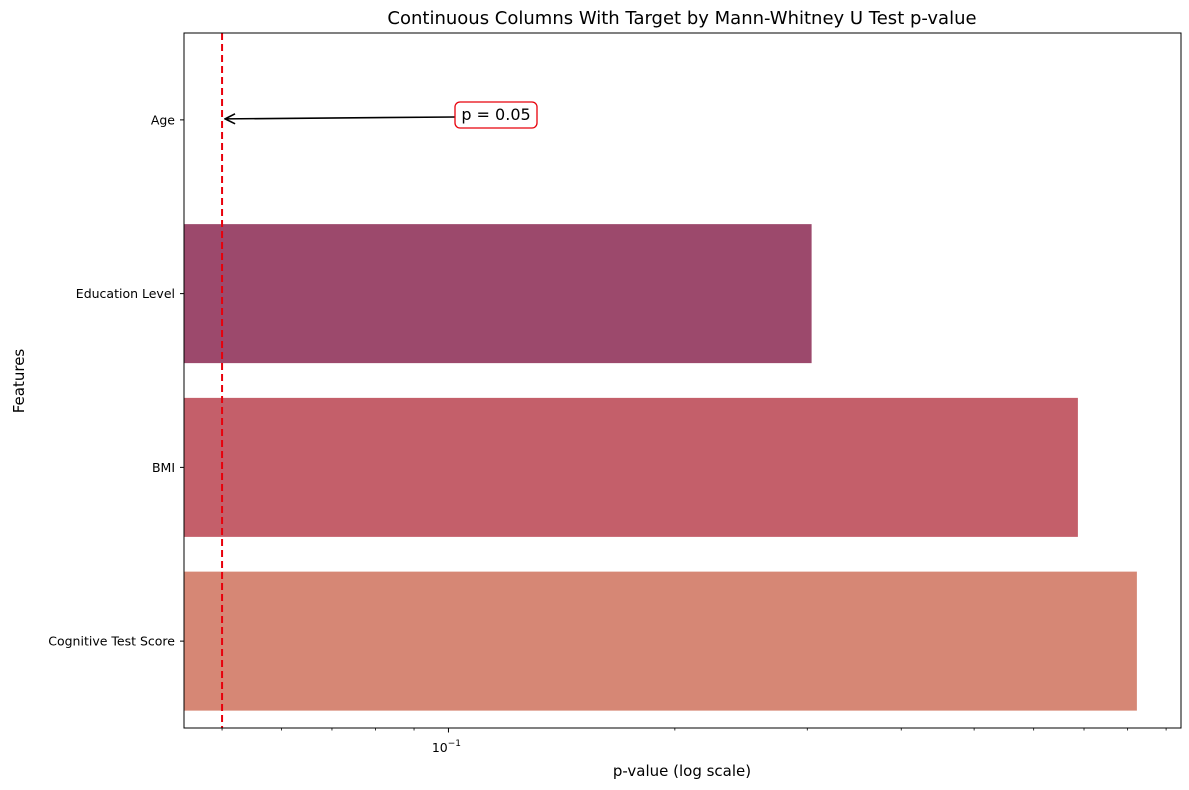  Describe the element at coordinates (660, 641) in the screenshot. I see `bar-cognitive-test-score` at that location.